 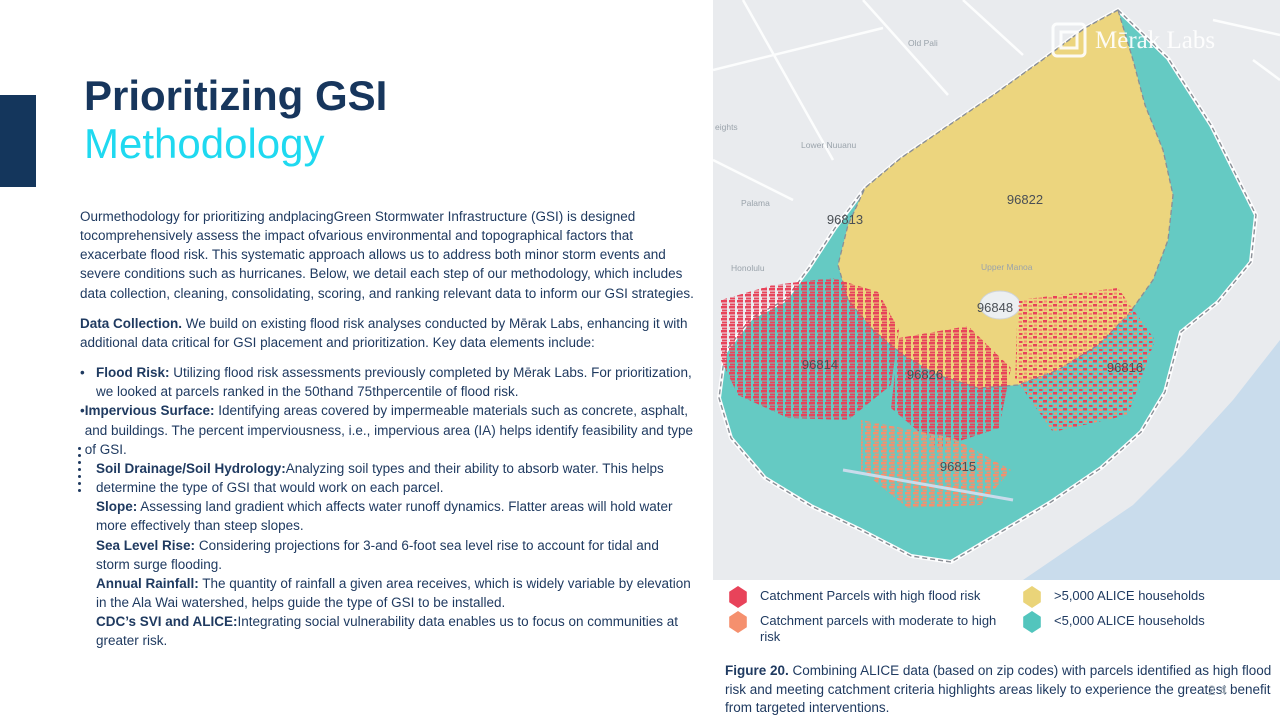 I want to click on zip-code-label: 96813, so click(x=845, y=219).